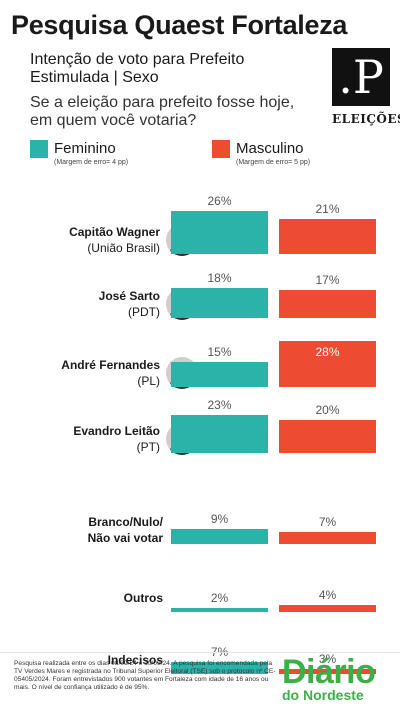  Describe the element at coordinates (327, 280) in the screenshot. I see `value-label: 17%` at that location.